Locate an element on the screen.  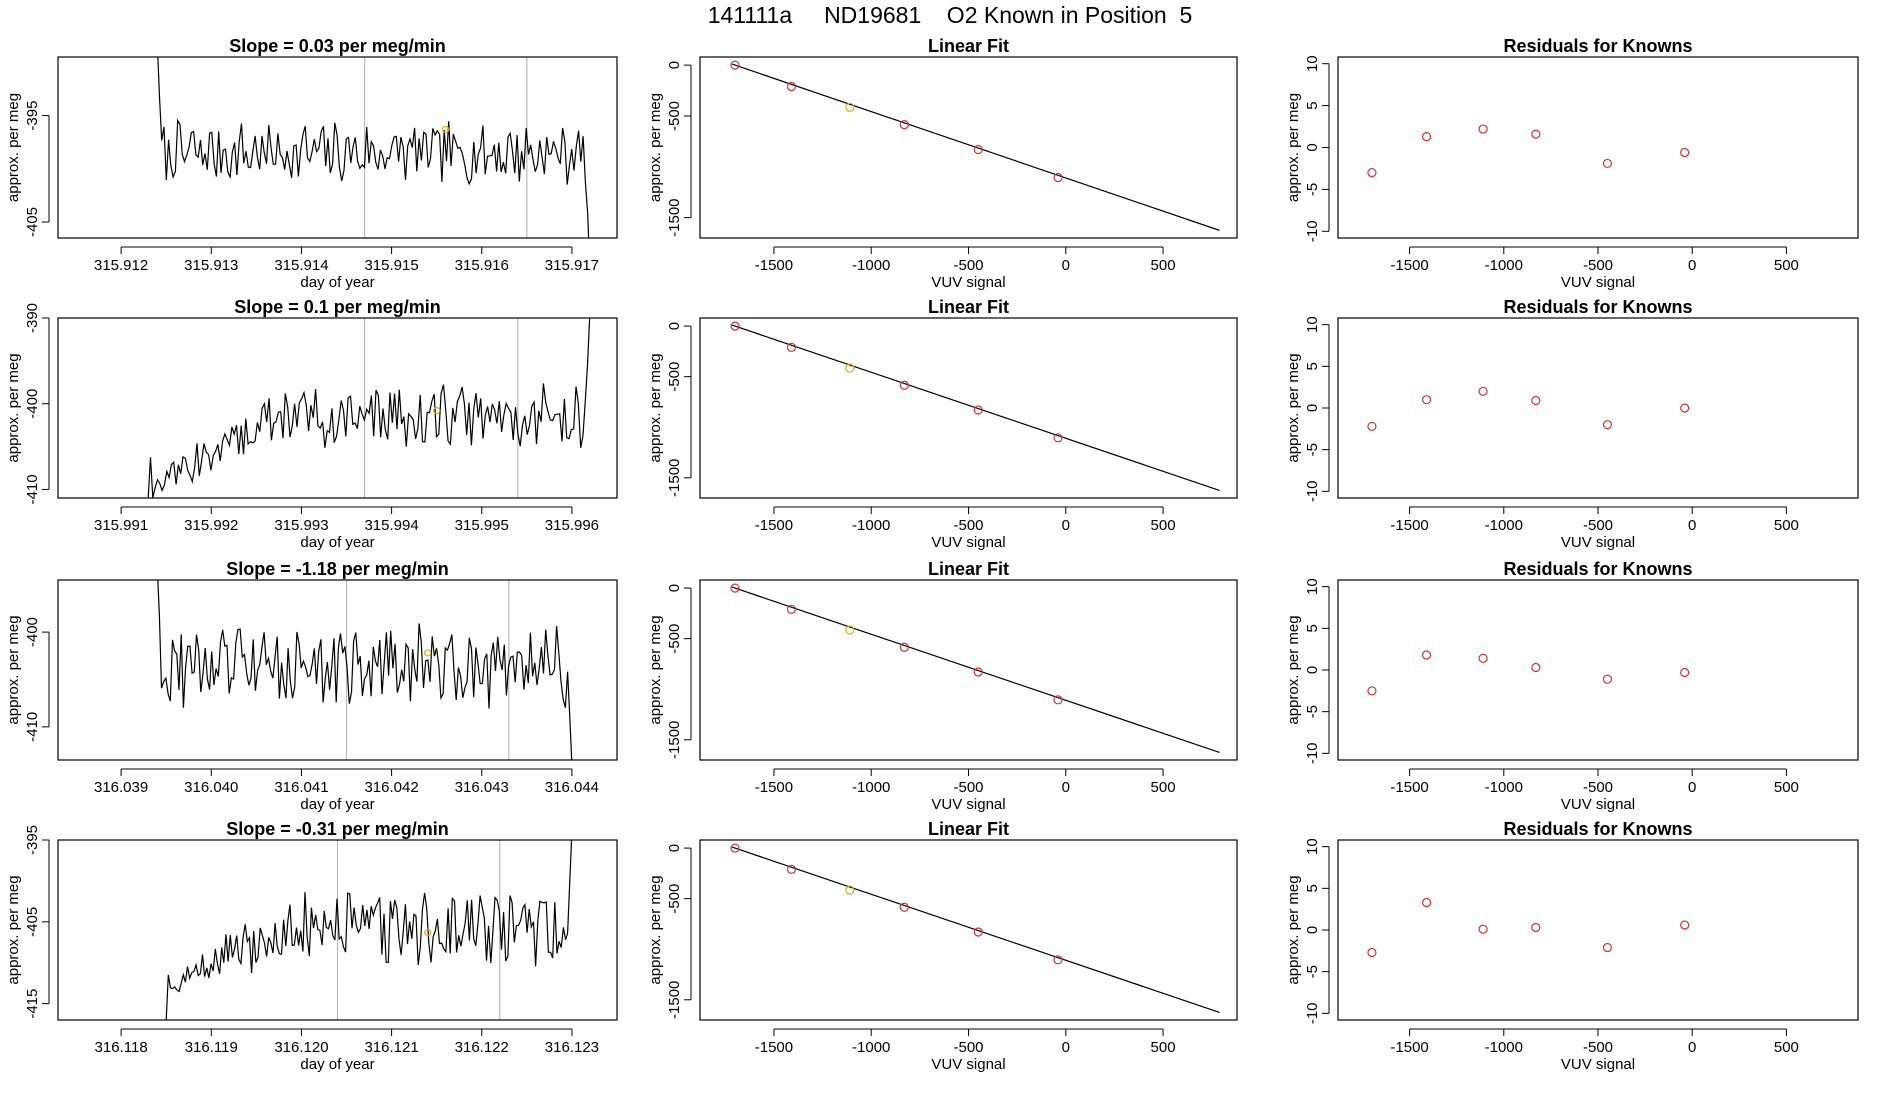
x-tick-label: 316.039 is located at coordinates (121, 787).